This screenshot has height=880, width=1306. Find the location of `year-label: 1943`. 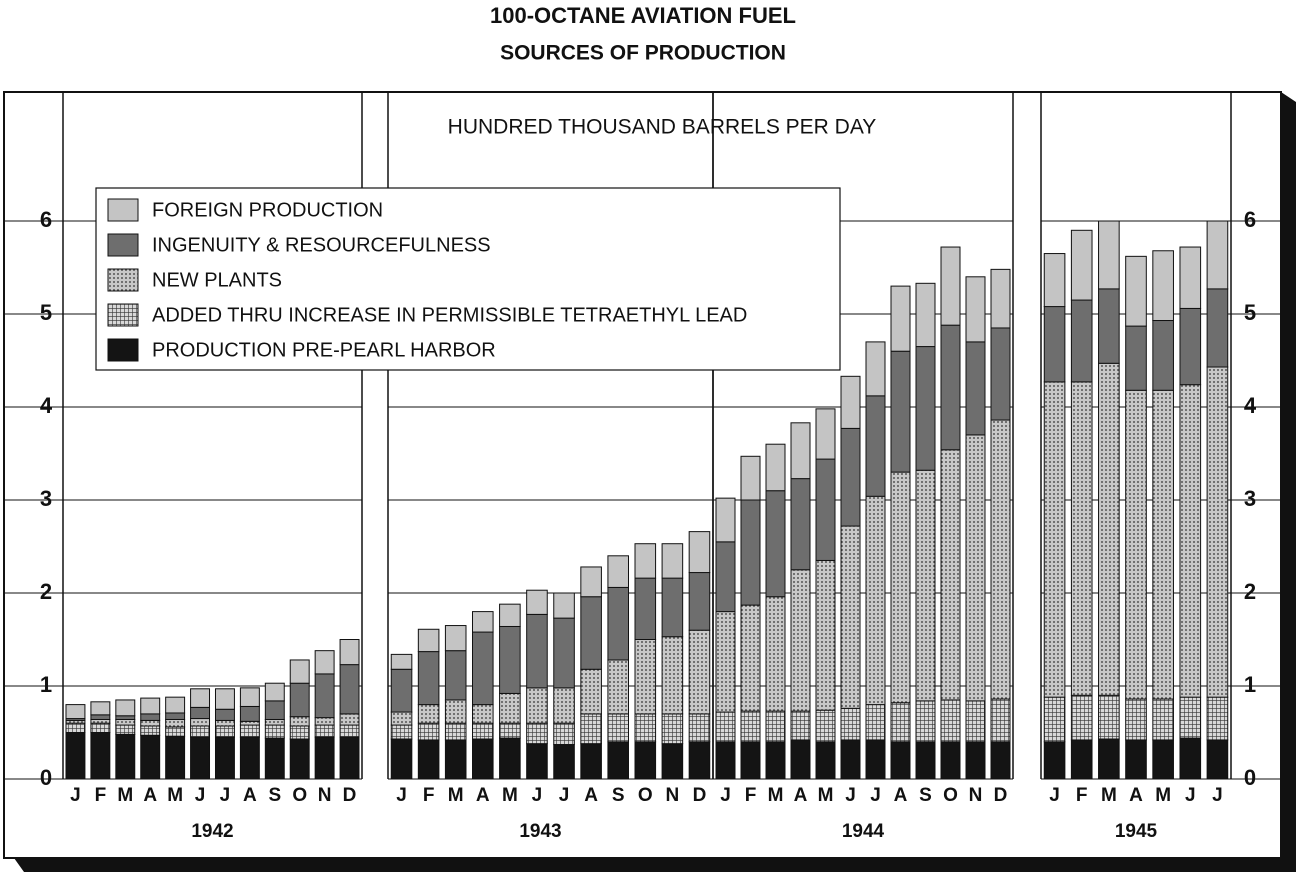

year-label: 1943 is located at coordinates (540, 831).